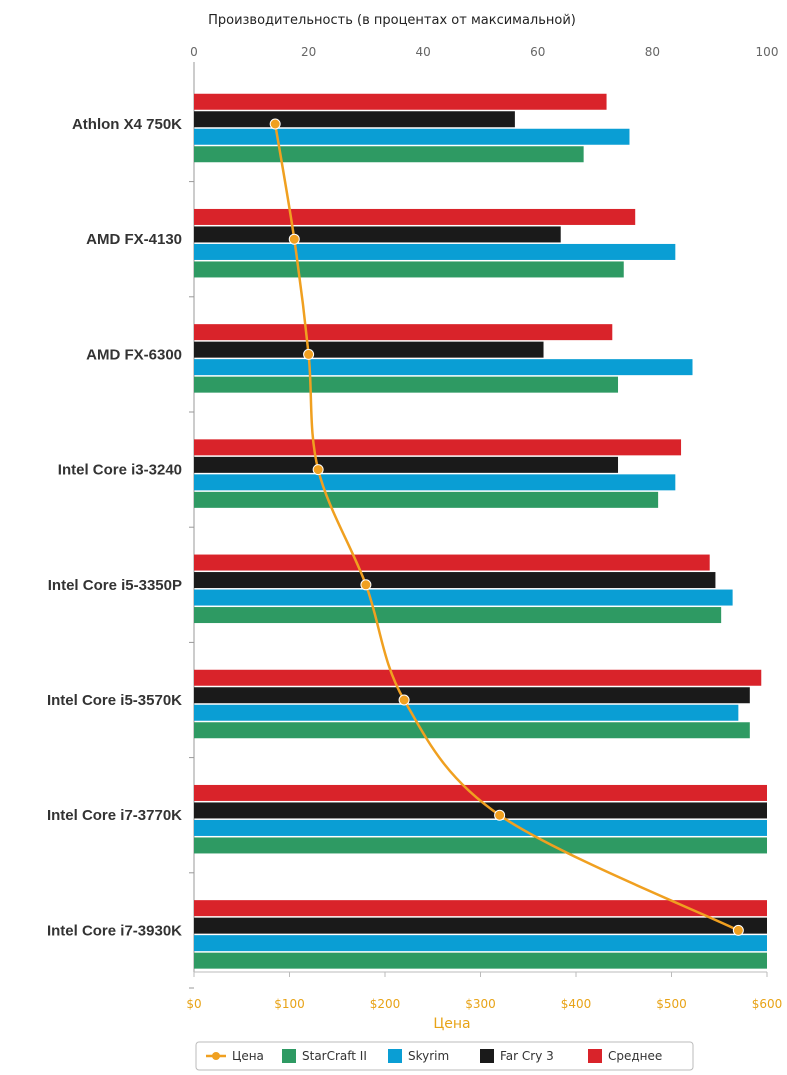 Image resolution: width=787 pixels, height=1075 pixels. I want to click on category-label: Intel Core i5-3570K, so click(114, 700).